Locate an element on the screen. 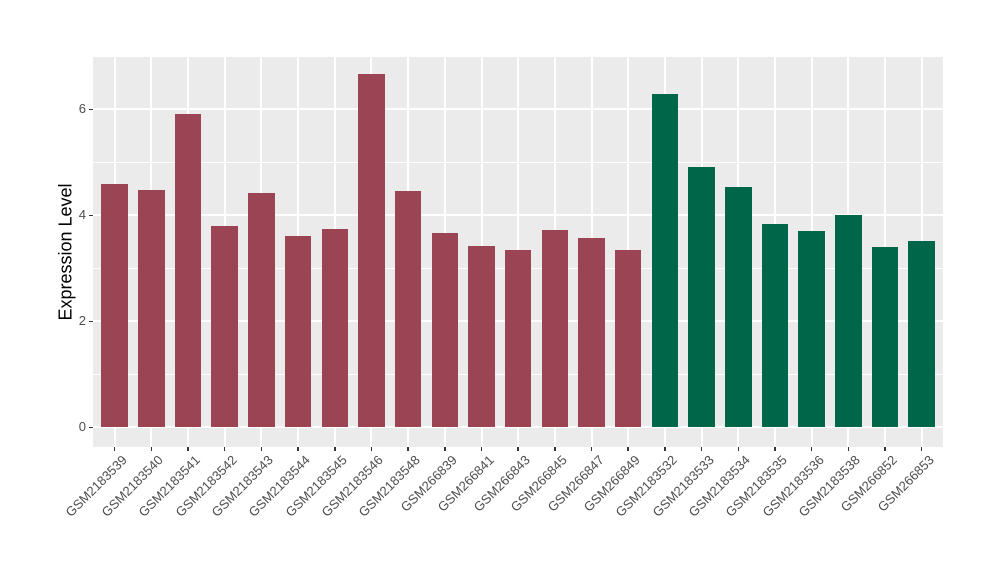  y-tick-label: 4 is located at coordinates (82, 215).